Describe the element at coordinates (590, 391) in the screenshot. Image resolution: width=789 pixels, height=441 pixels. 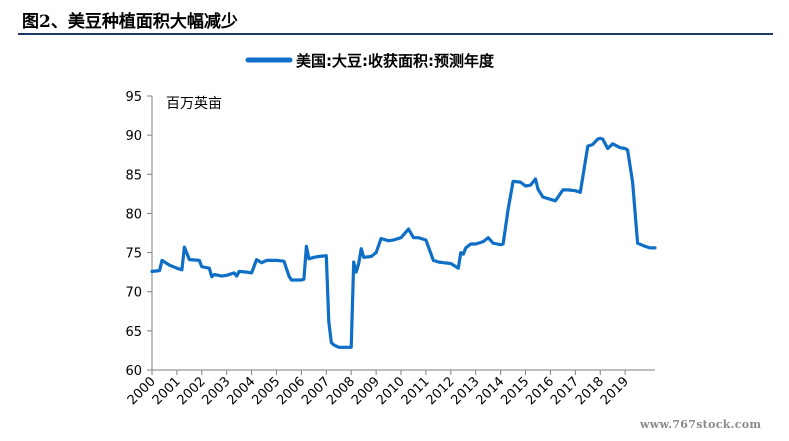
I see `x-tick-label: 2018` at that location.